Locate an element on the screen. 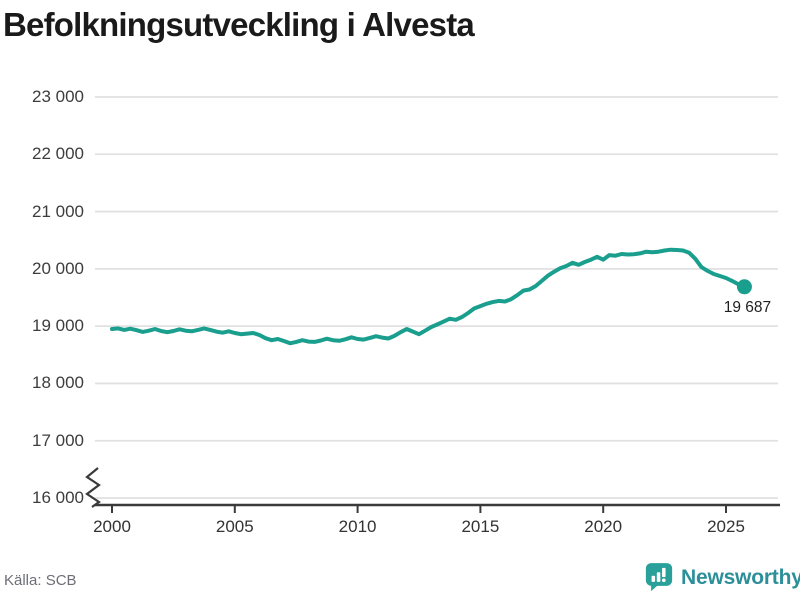  axis-break-icon is located at coordinates (93, 487).